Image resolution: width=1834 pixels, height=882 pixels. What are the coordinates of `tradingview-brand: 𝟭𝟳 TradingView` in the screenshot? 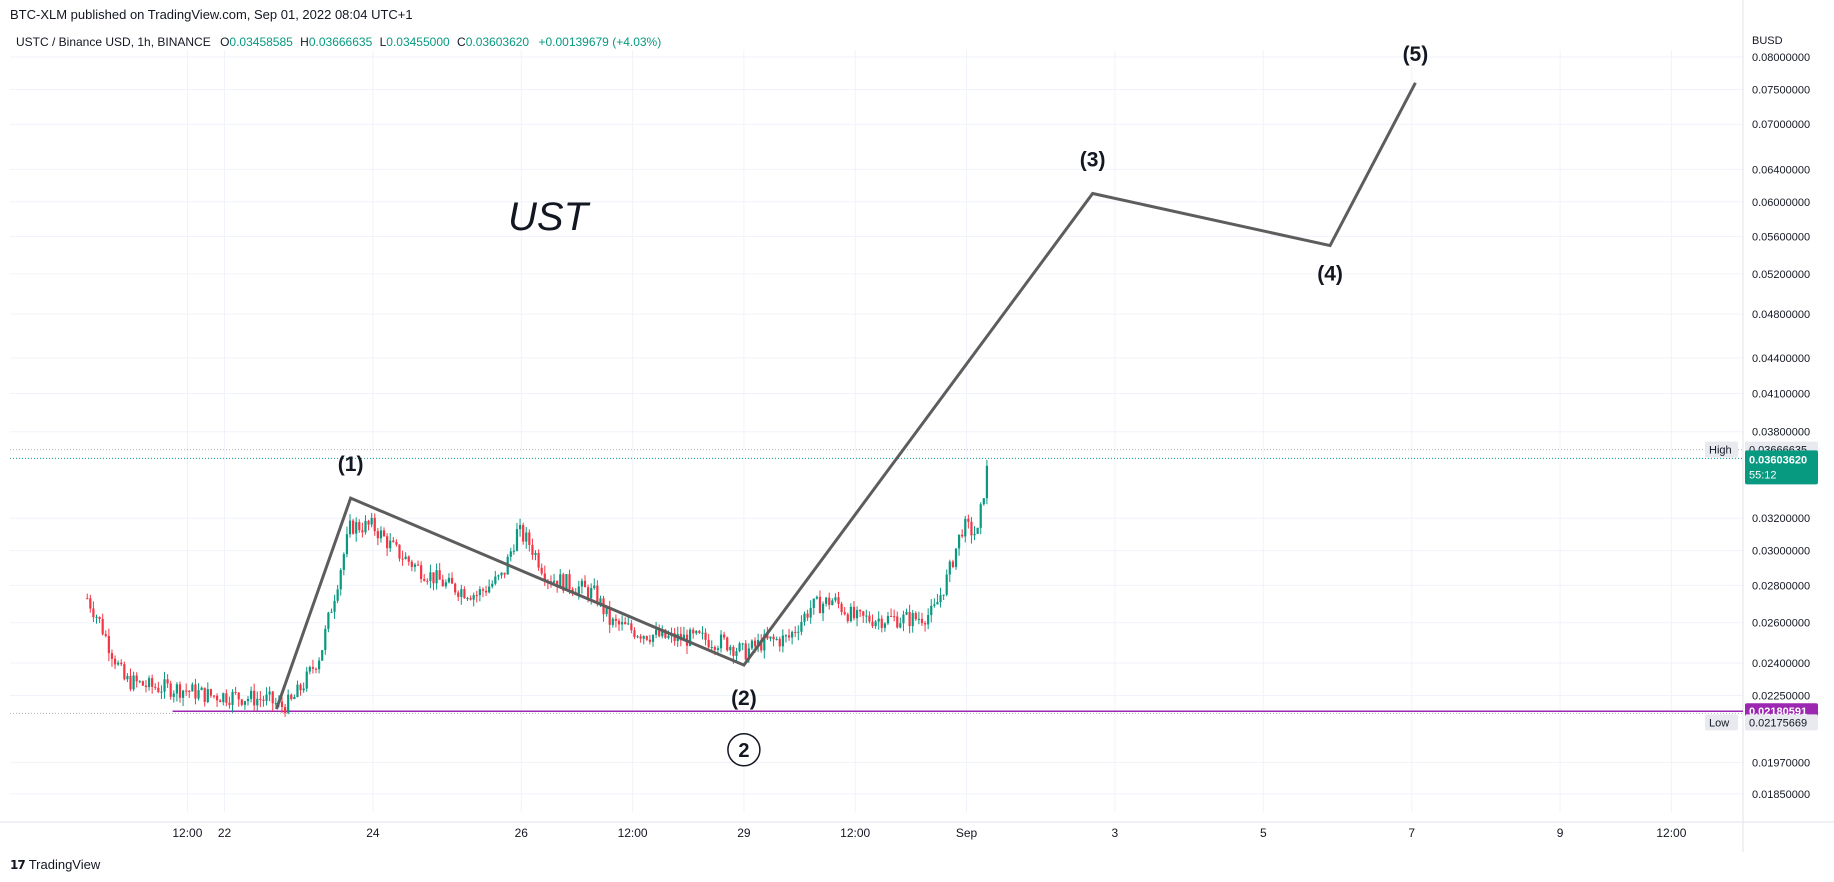 It's located at (55, 864).